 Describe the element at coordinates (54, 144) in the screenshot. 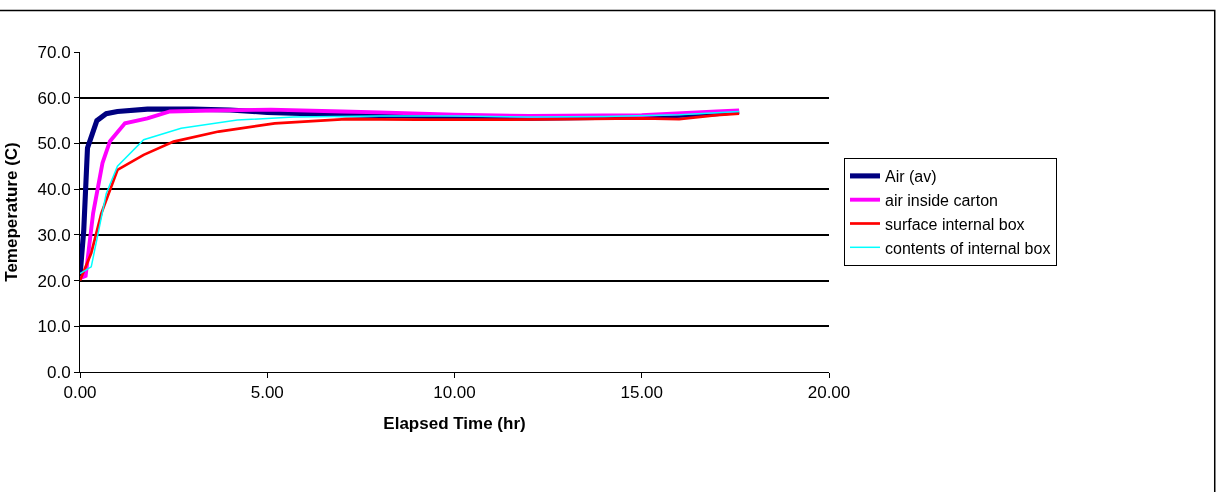

I see `y-tick-label: 50.0` at that location.